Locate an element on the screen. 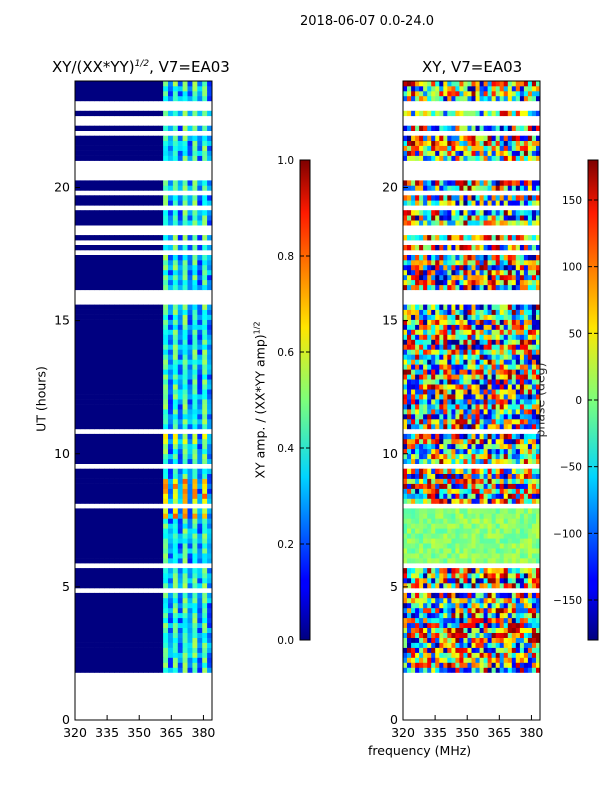 Image resolution: width=600 pixels, height=800 pixels. frequency-xlabel: frequency (MHz) is located at coordinates (420, 750).